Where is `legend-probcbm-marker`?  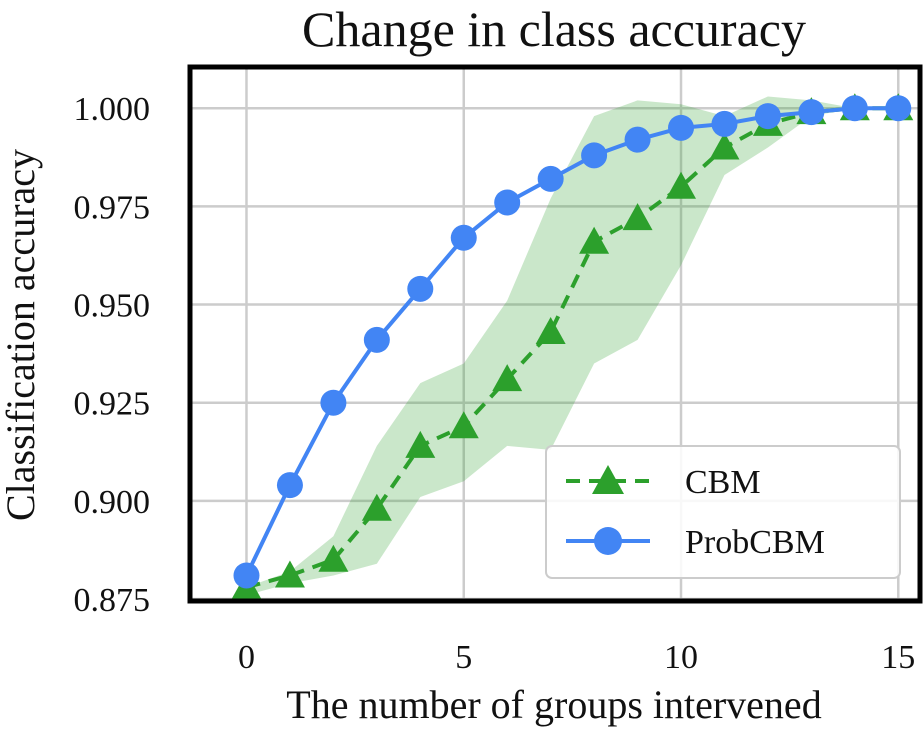
legend-probcbm-marker is located at coordinates (608, 541).